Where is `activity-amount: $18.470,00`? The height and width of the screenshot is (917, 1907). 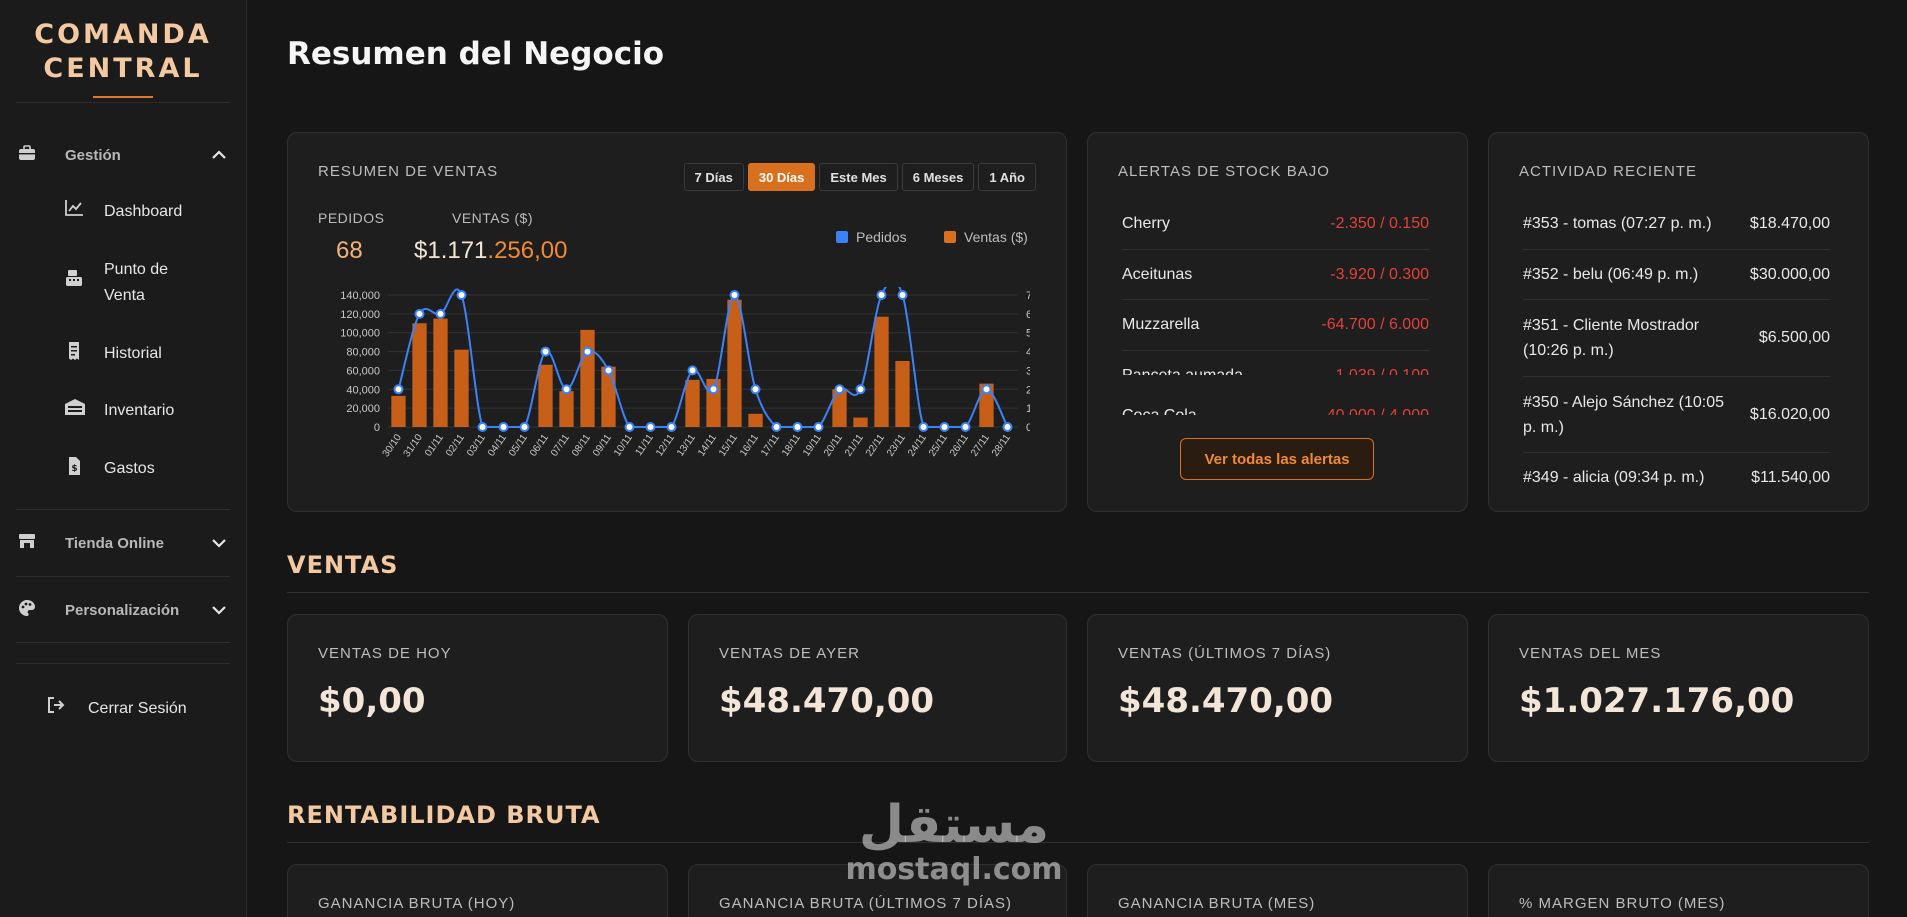 activity-amount: $18.470,00 is located at coordinates (1789, 223).